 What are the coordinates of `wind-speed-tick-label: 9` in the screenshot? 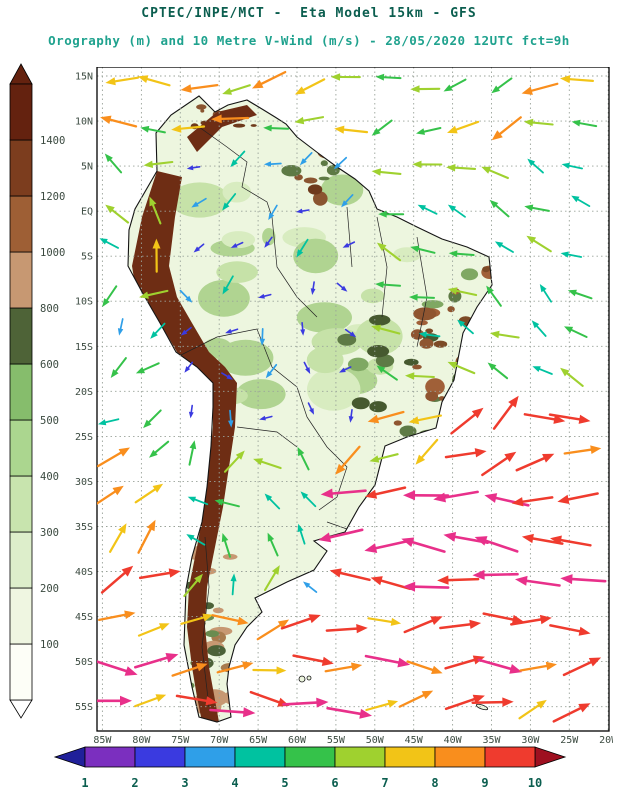 It's located at (484, 783).